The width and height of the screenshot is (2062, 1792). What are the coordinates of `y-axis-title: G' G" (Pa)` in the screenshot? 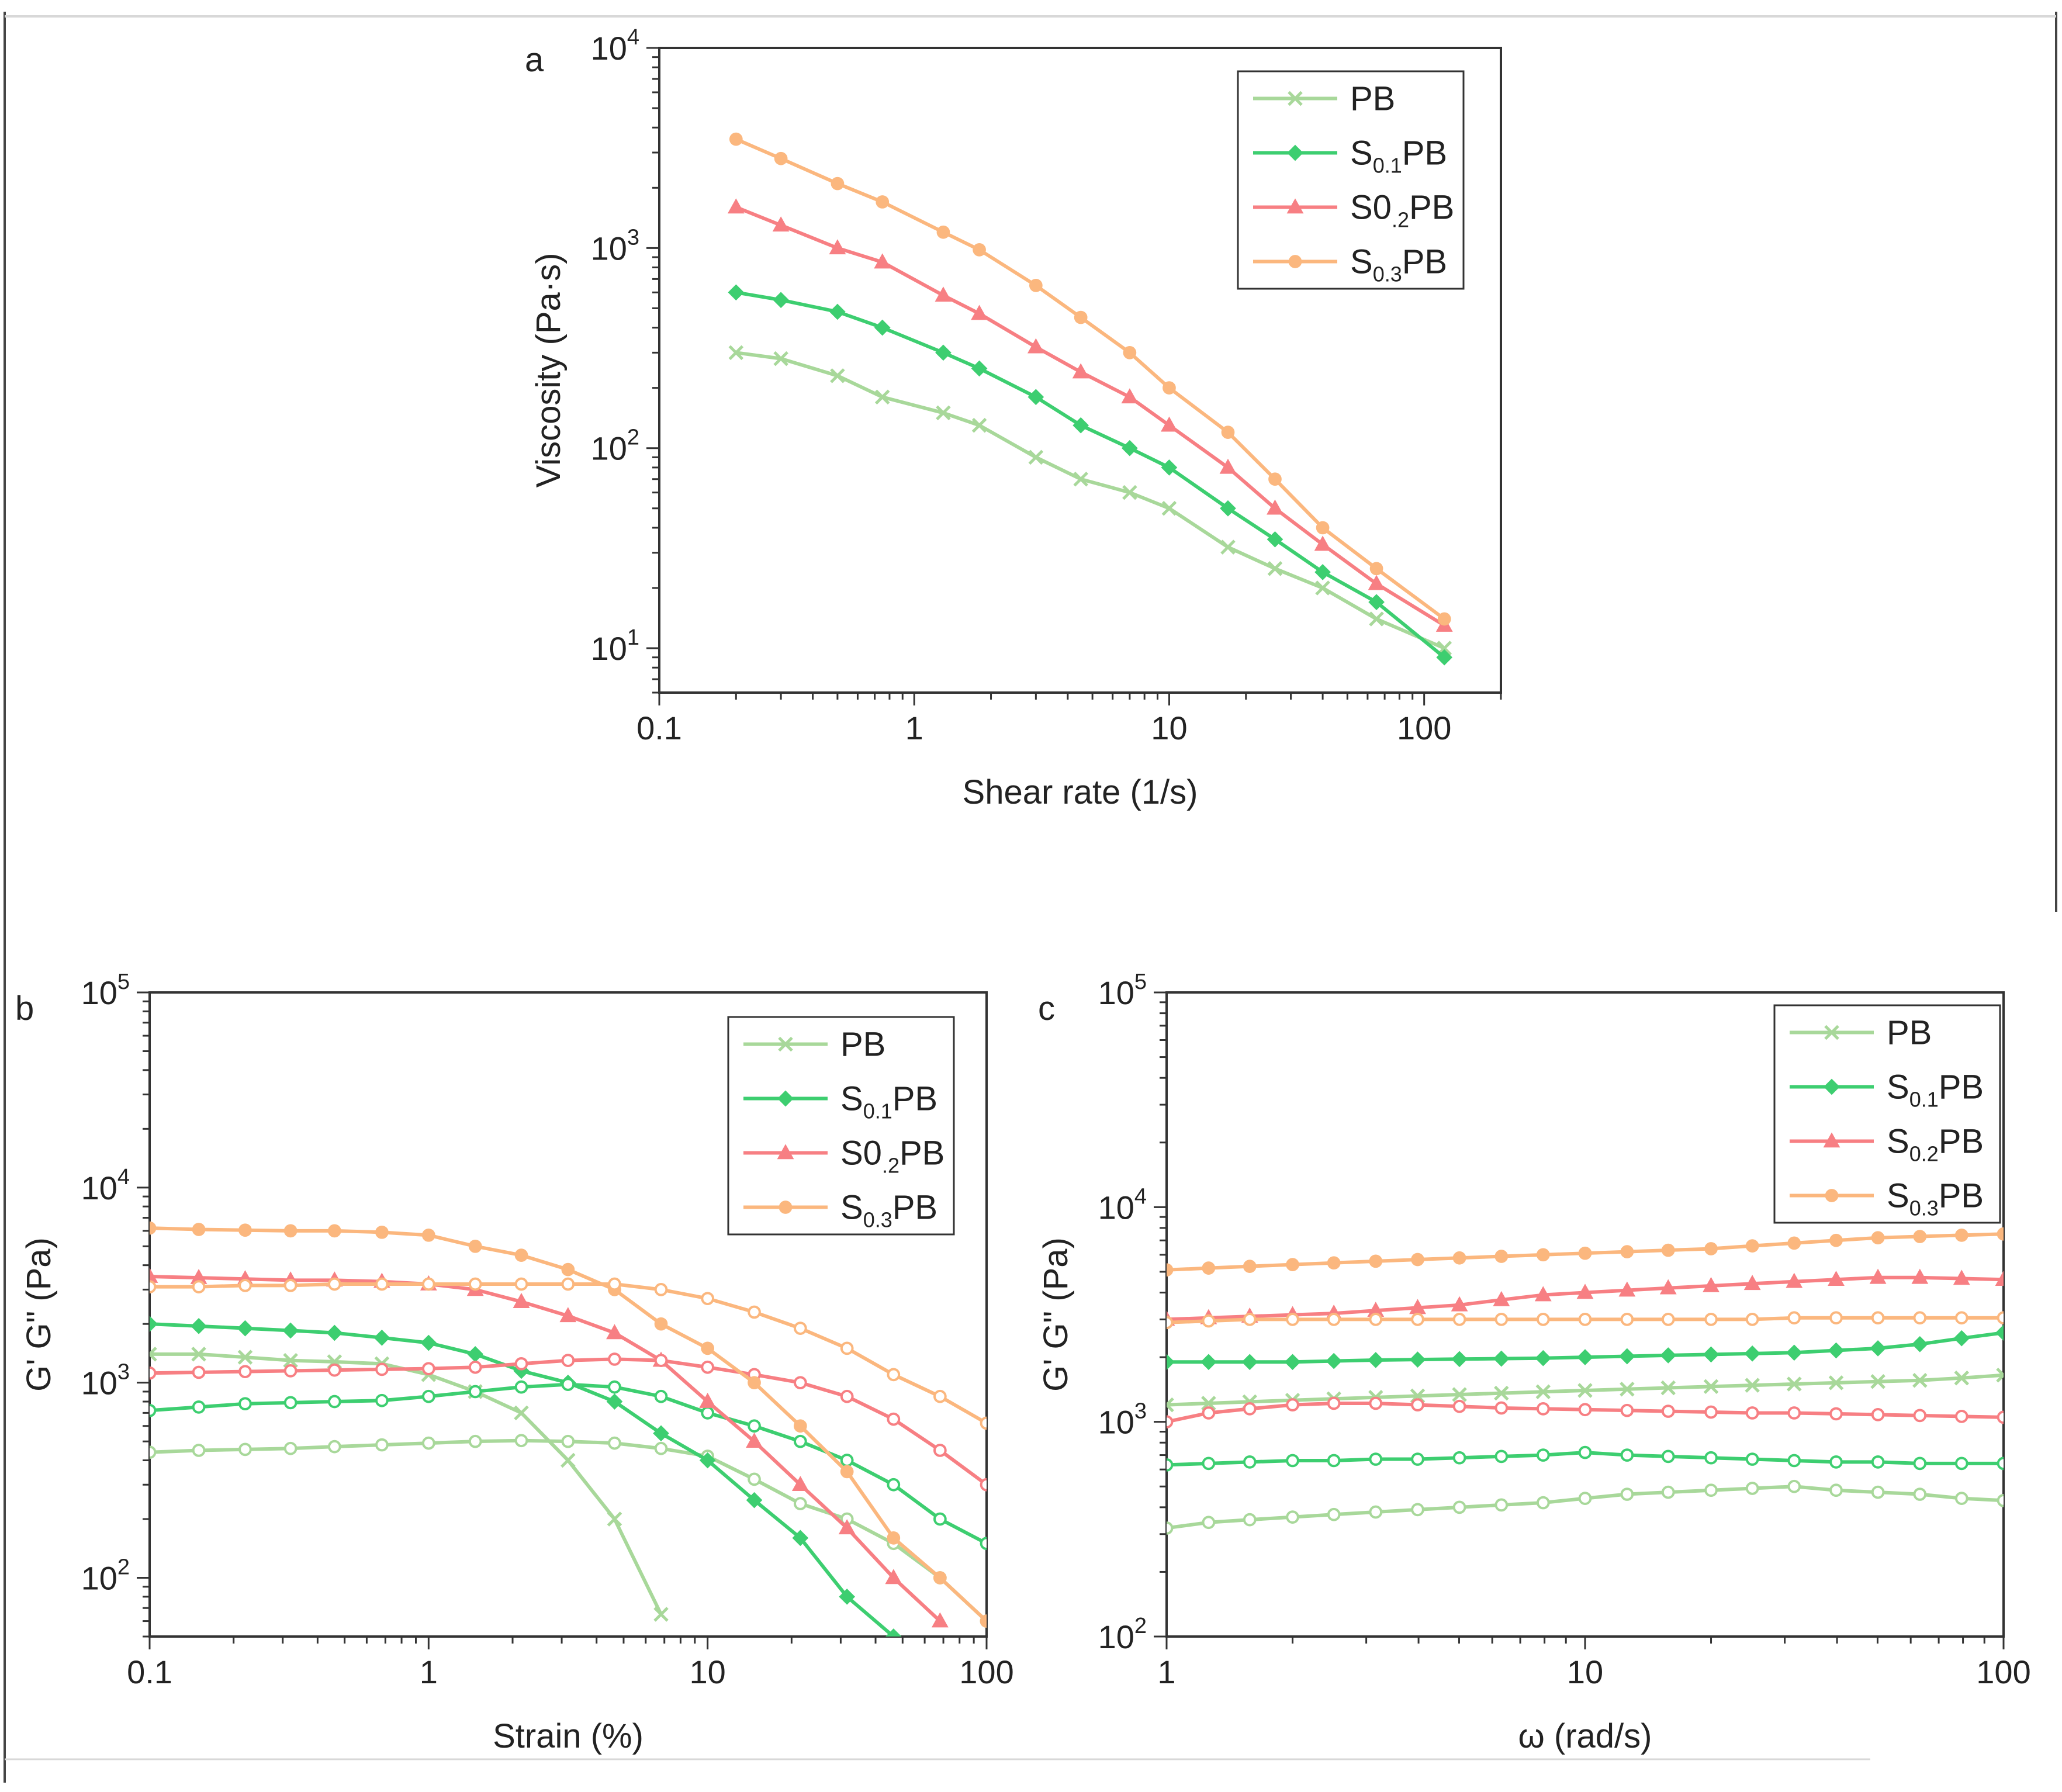 It's located at (39, 1314).